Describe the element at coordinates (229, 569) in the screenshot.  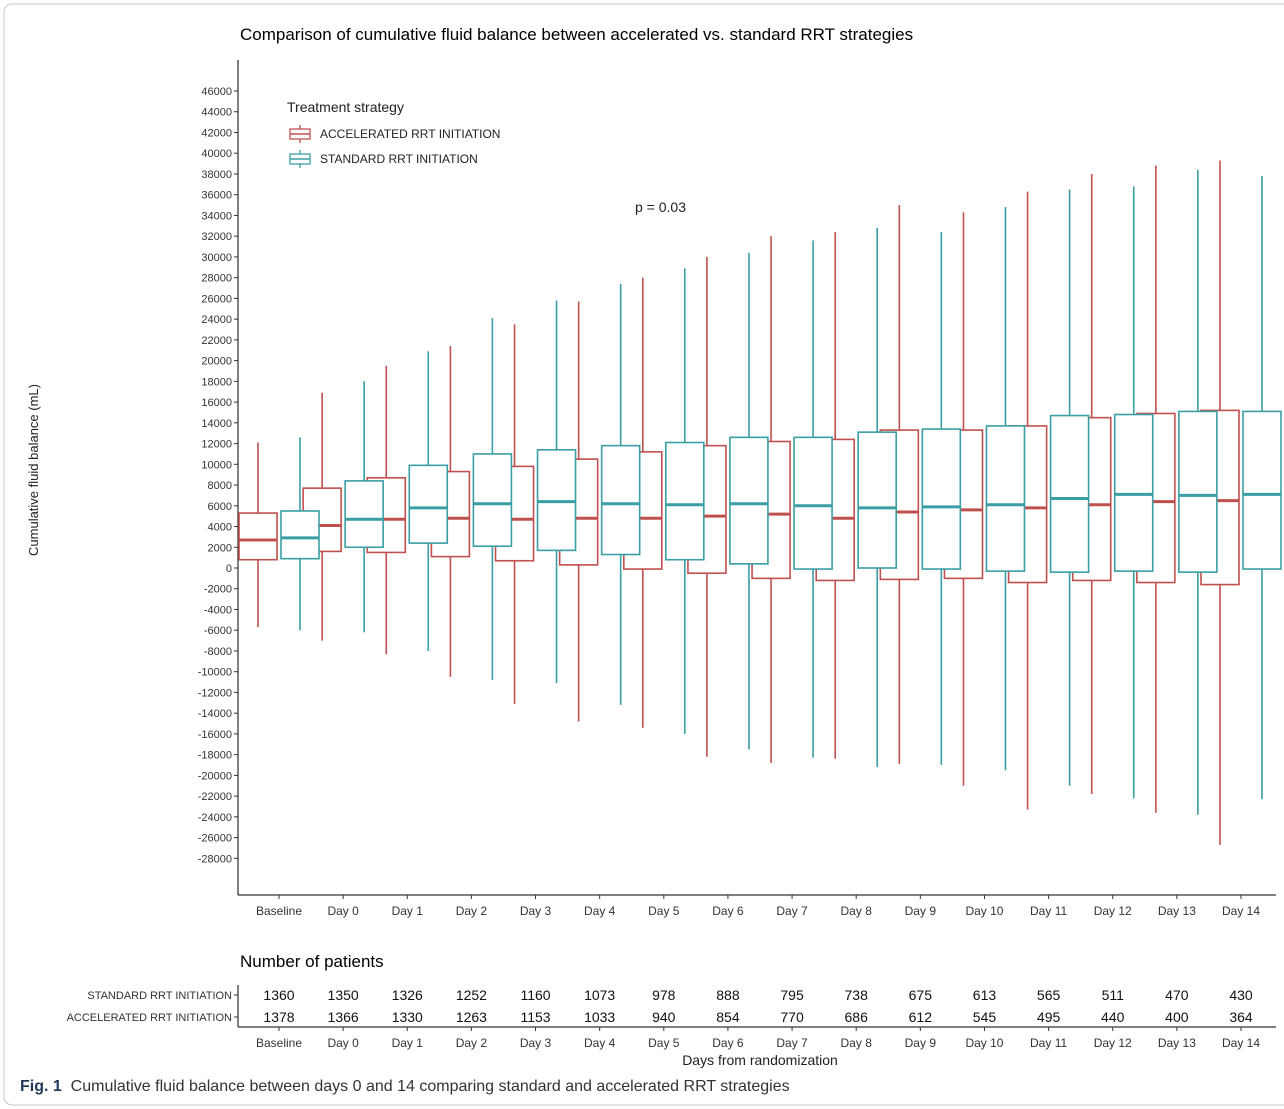
I see `y-tick-label: 0` at that location.